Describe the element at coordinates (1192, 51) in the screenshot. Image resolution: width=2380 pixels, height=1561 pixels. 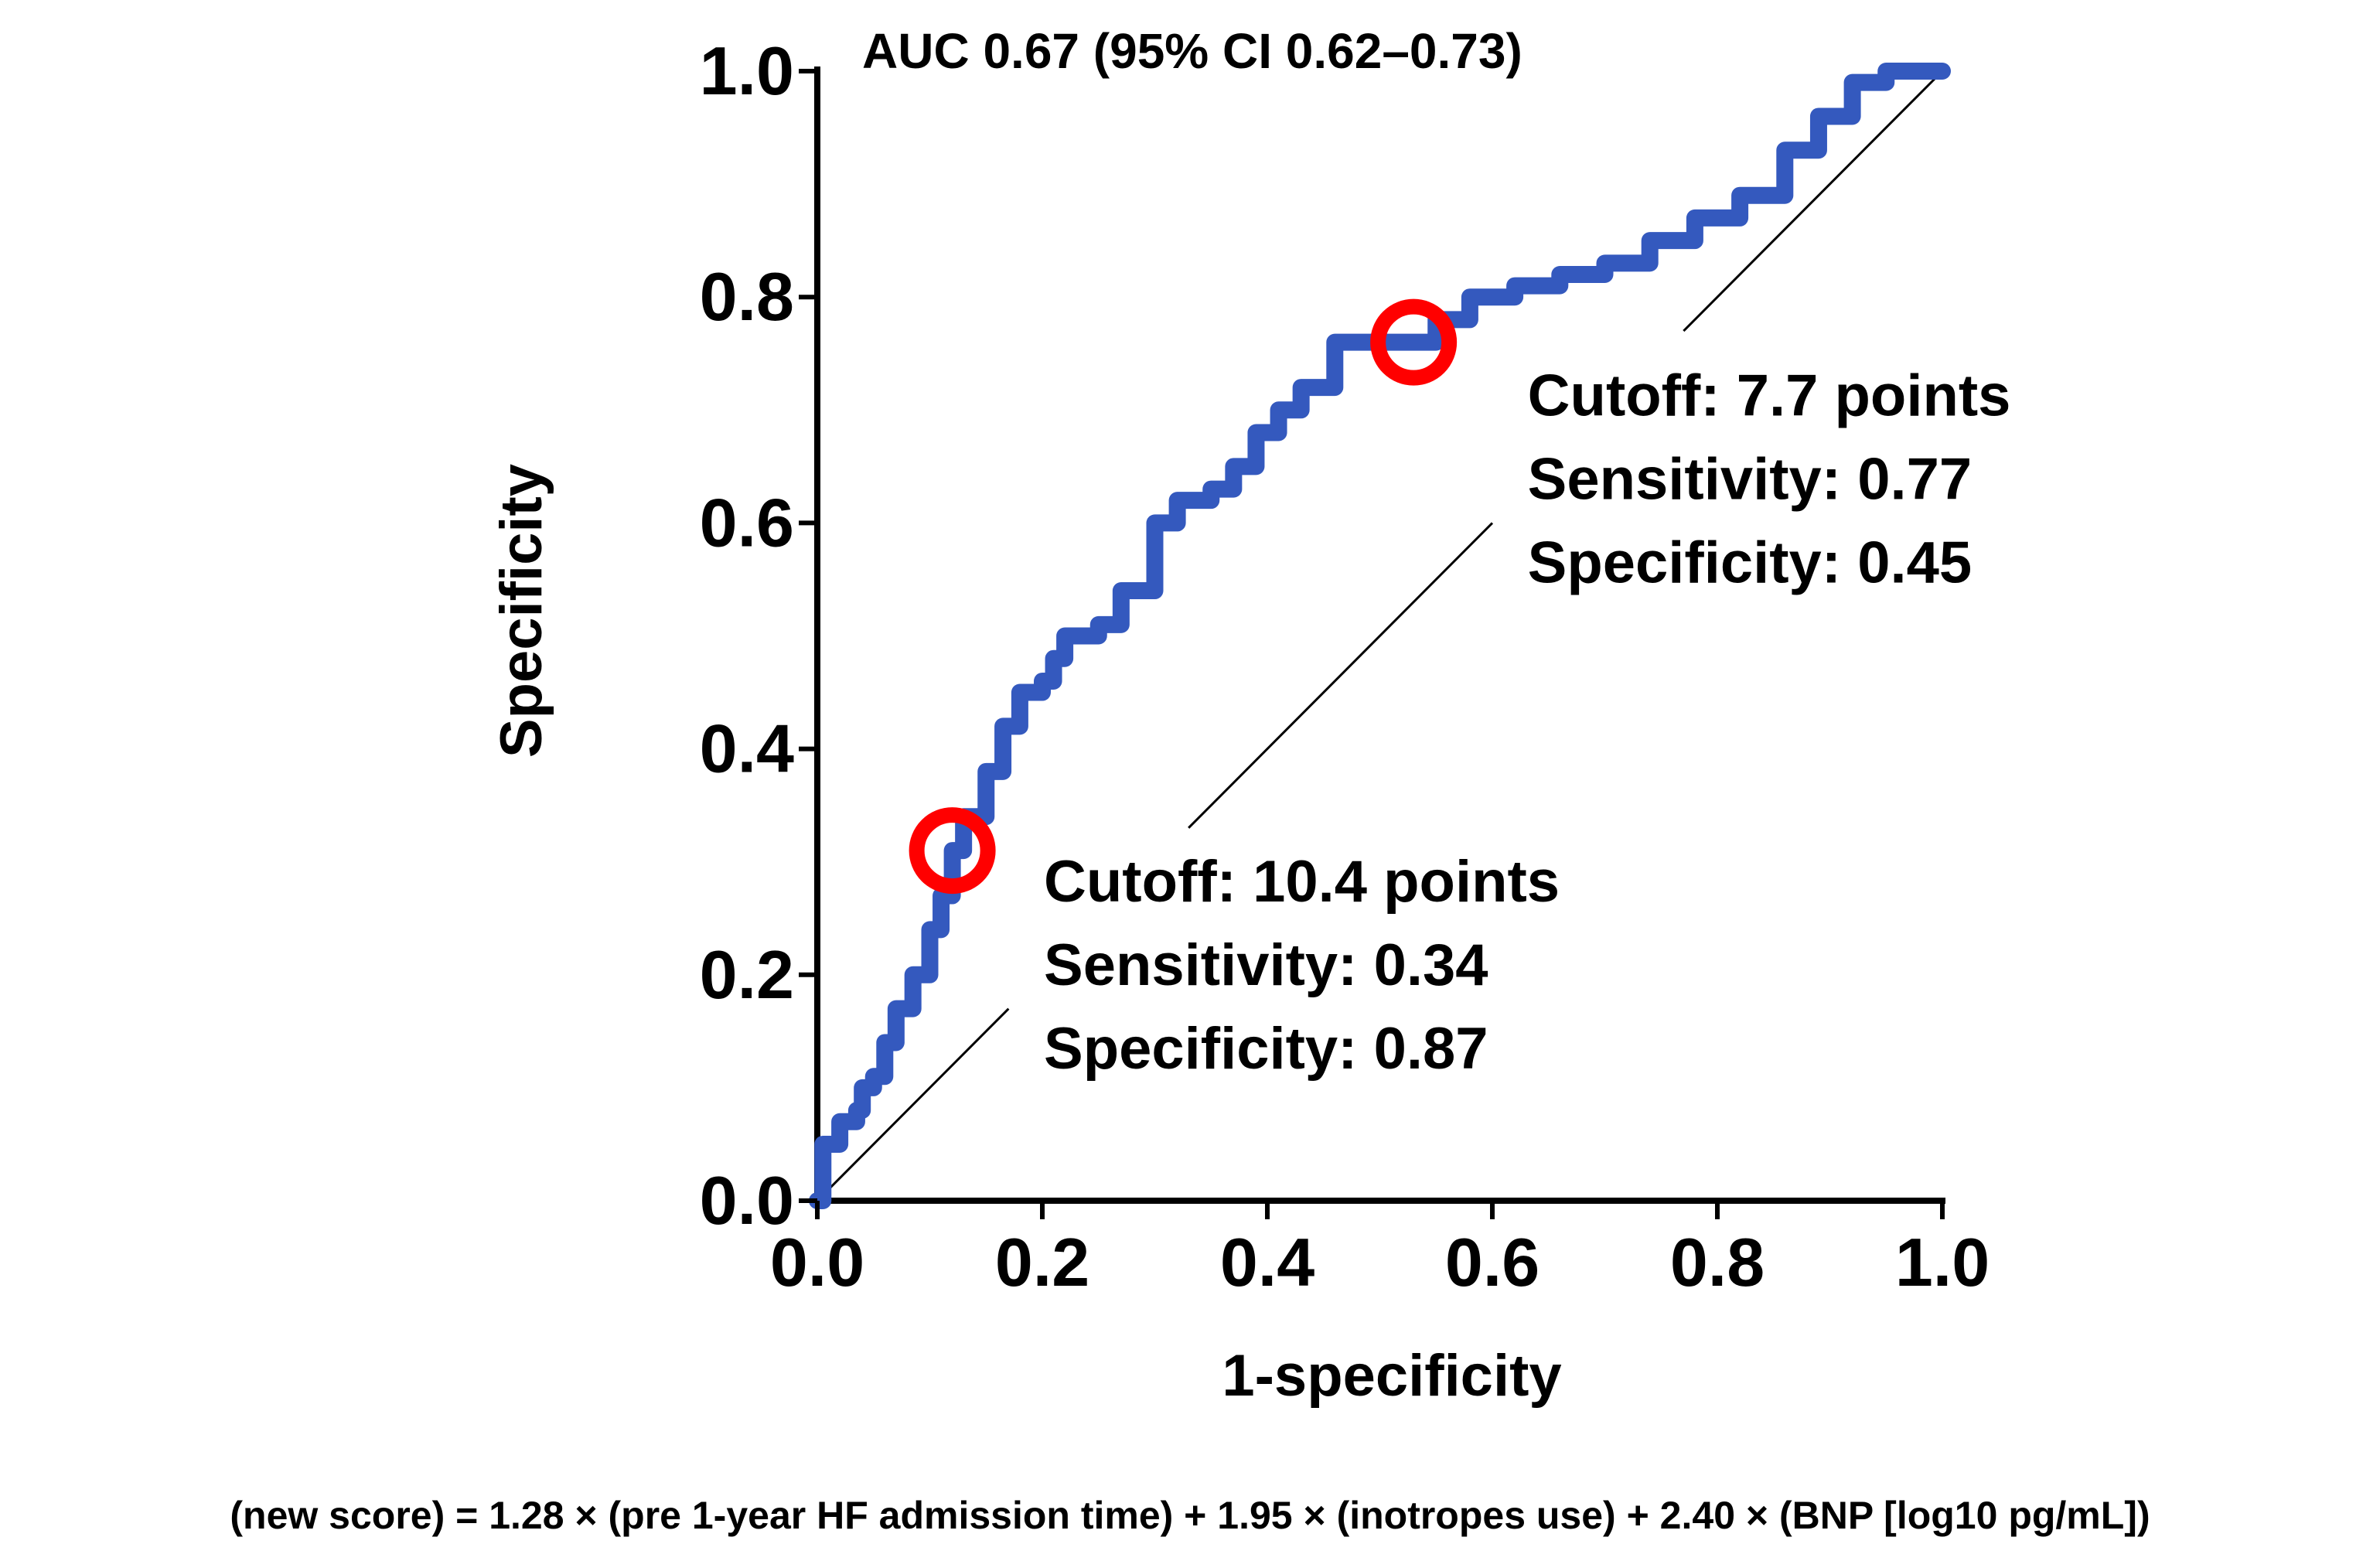
I see `chart-title: AUC 0.67 (95% CI 0.62–0.73)` at that location.